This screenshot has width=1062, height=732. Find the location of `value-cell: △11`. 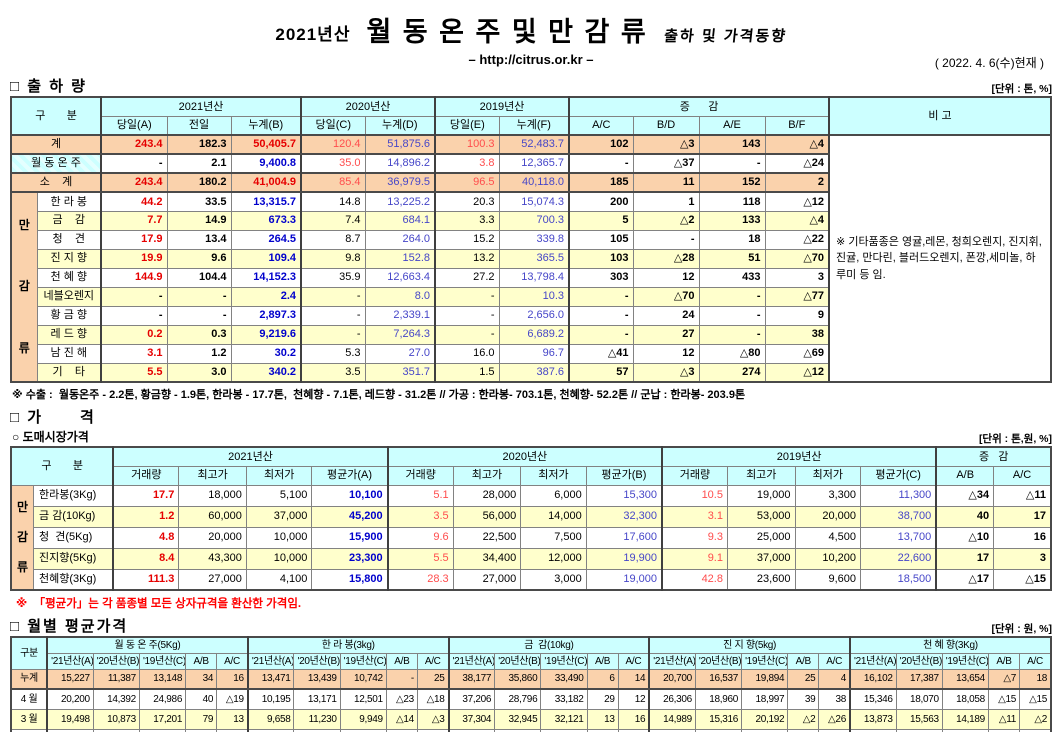

value-cell: △11 is located at coordinates (1022, 495).